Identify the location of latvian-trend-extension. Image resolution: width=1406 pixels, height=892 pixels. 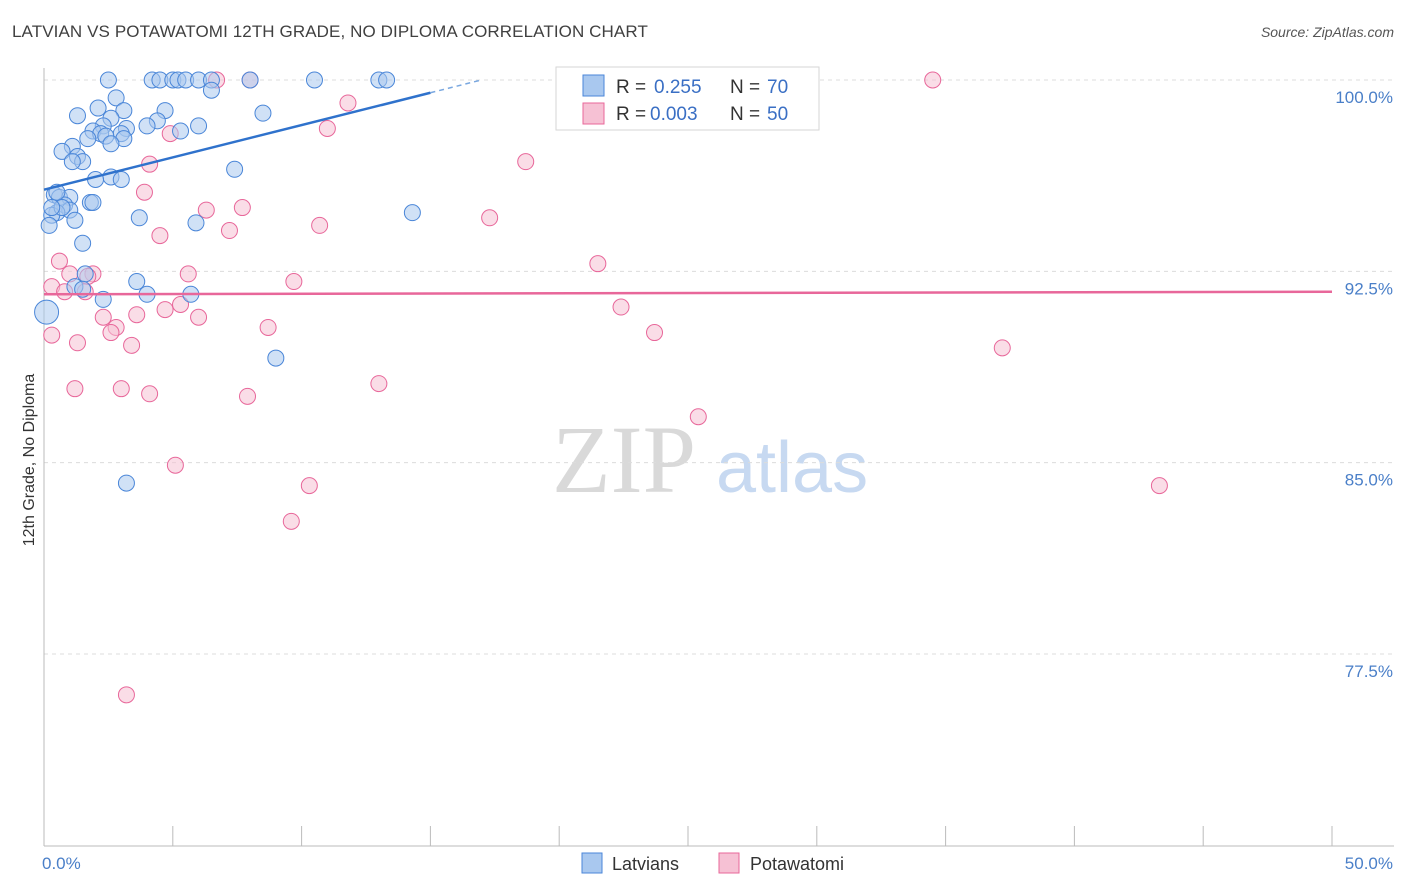
(456, 86).